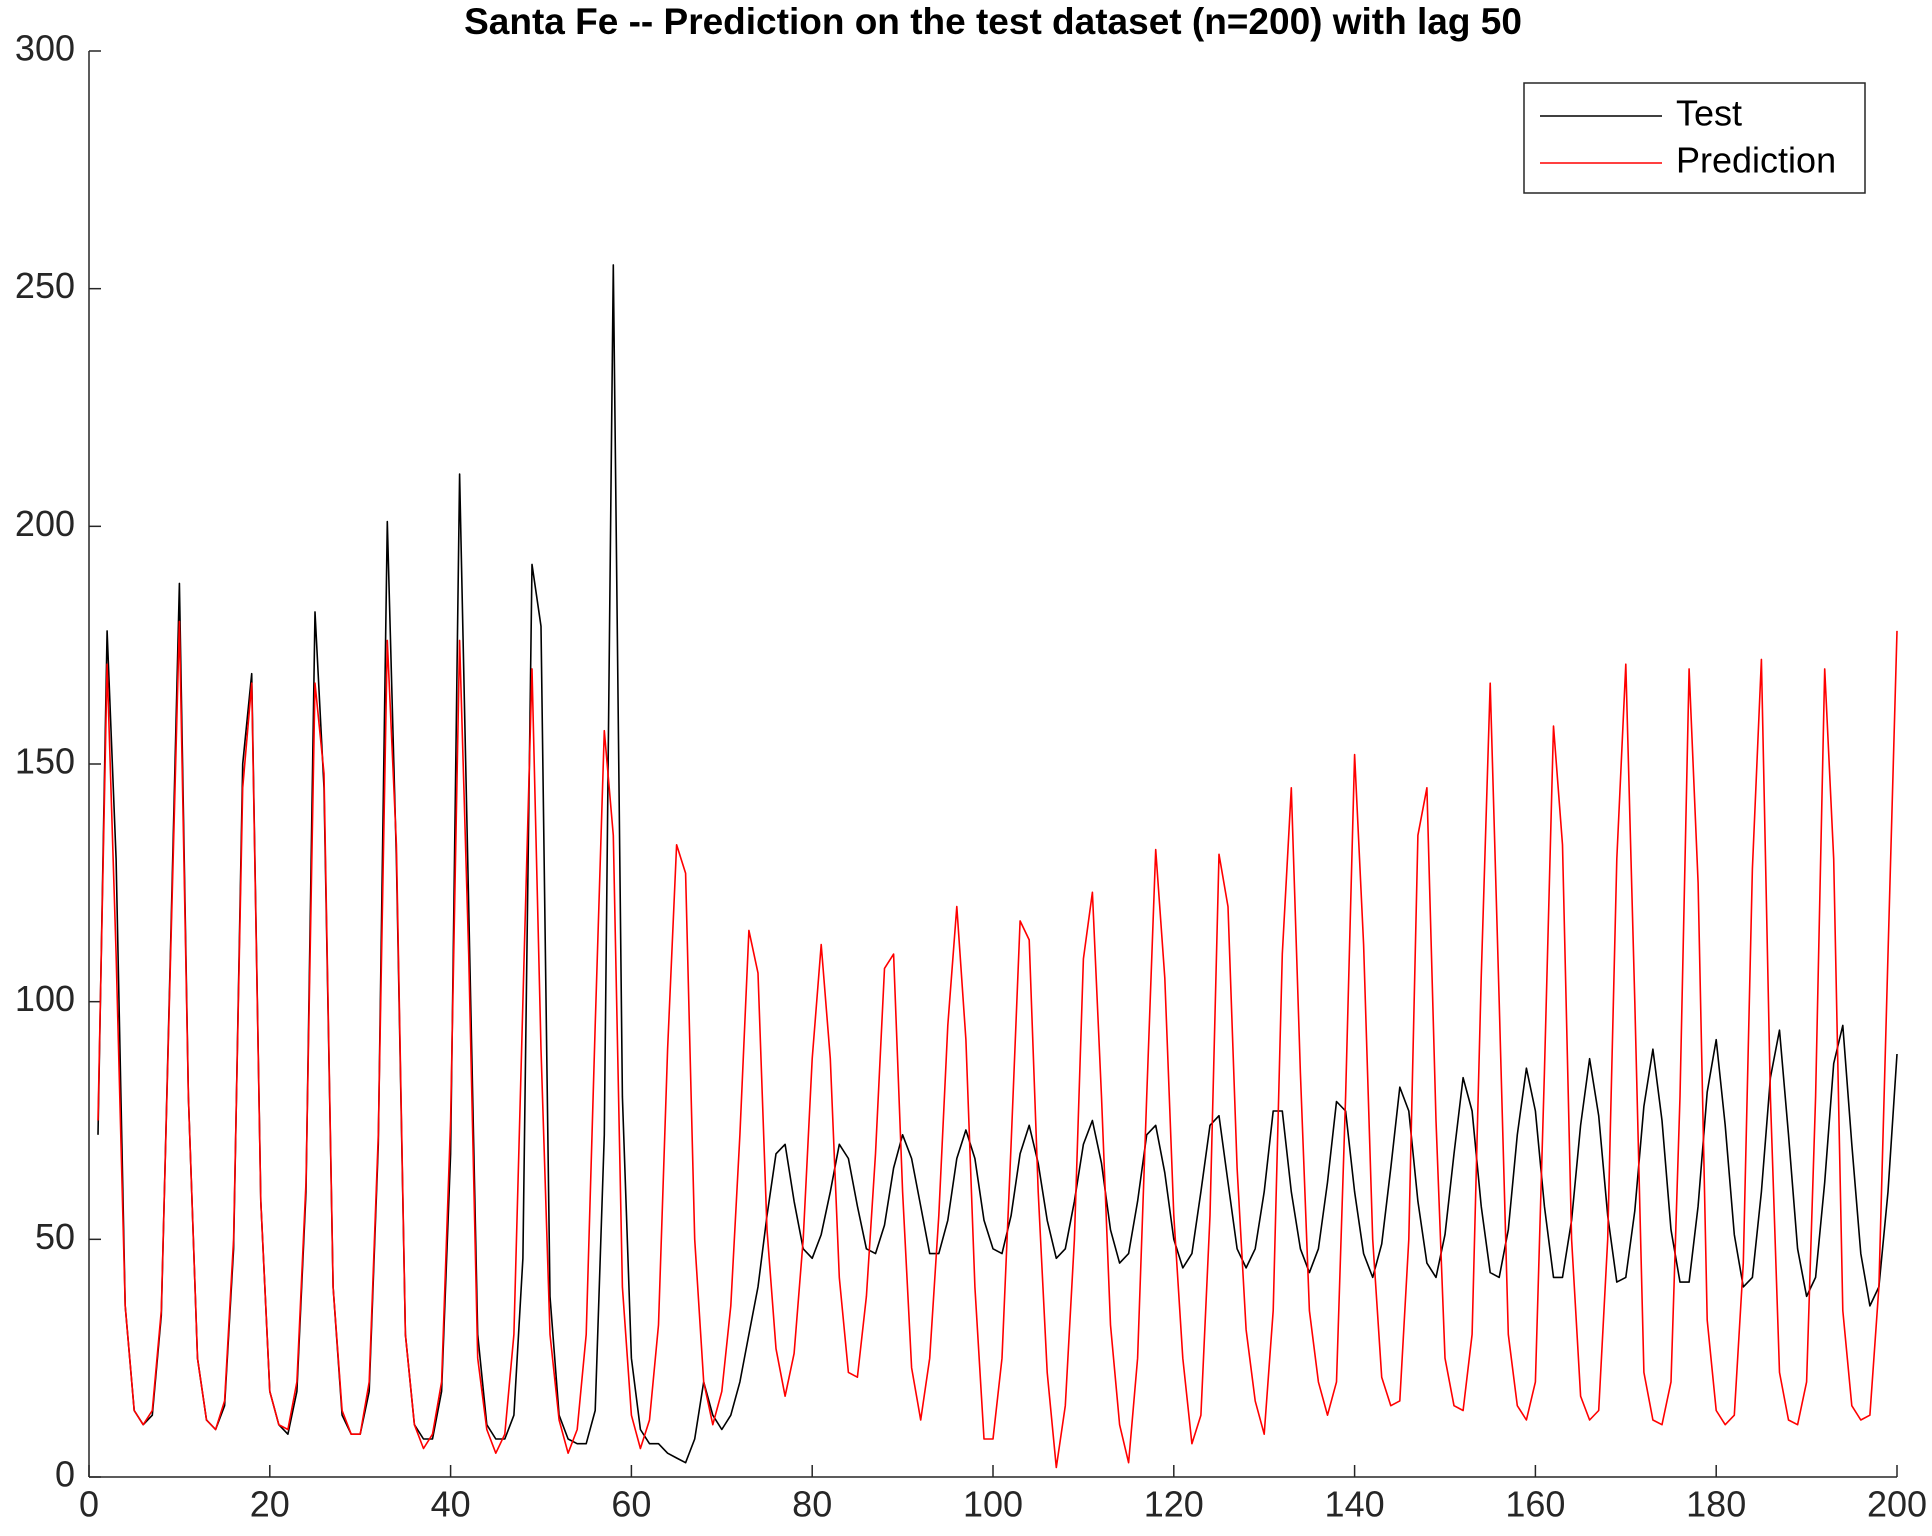  Describe the element at coordinates (812, 1504) in the screenshot. I see `x-tick-label: 80` at that location.